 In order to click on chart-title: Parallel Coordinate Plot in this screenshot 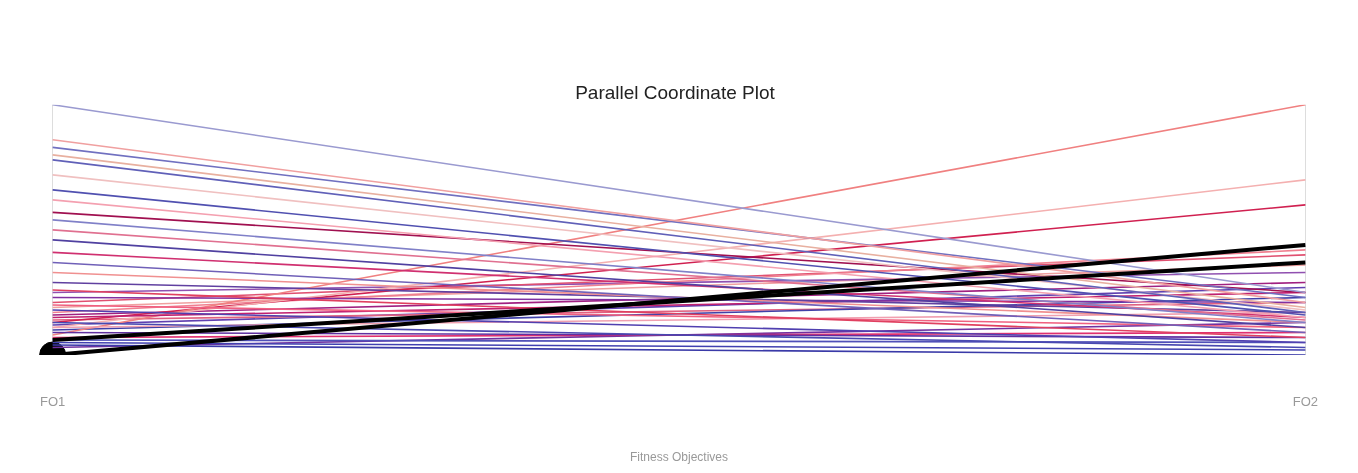, I will do `click(675, 92)`.